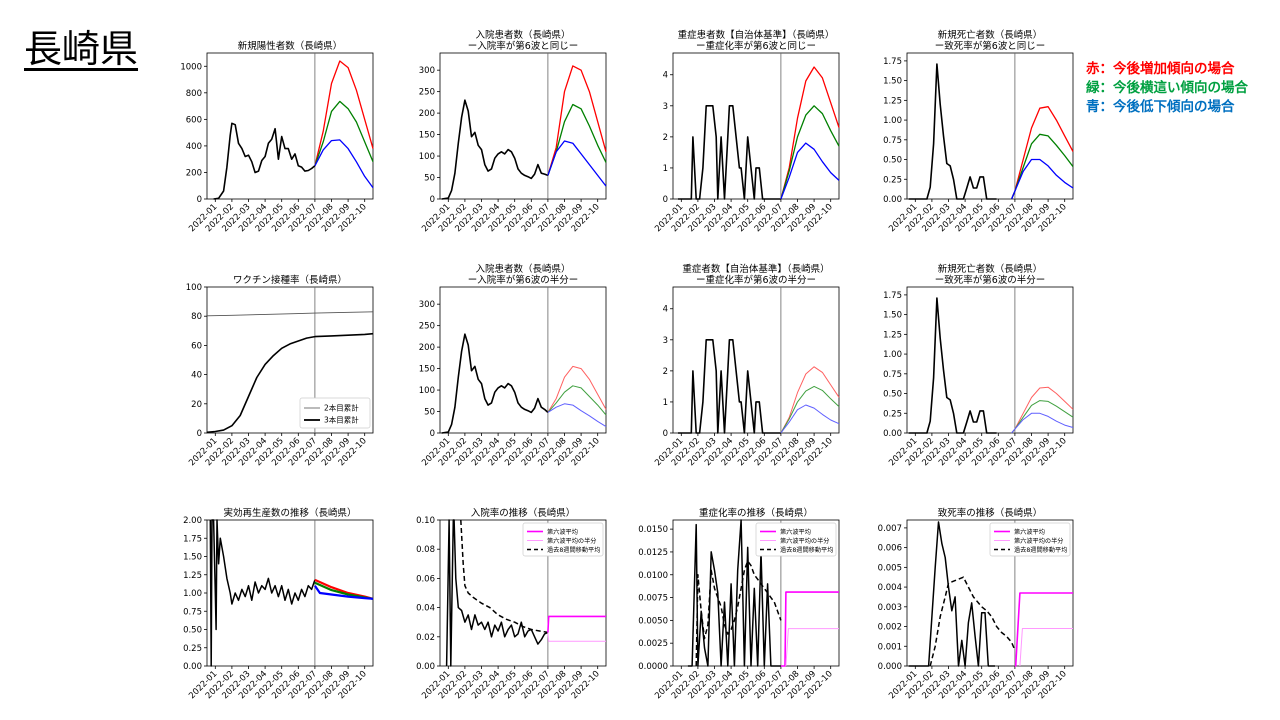 The width and height of the screenshot is (1280, 720). What do you see at coordinates (653, 644) in the screenshot?
I see `y-tick-label: 0.0025` at bounding box center [653, 644].